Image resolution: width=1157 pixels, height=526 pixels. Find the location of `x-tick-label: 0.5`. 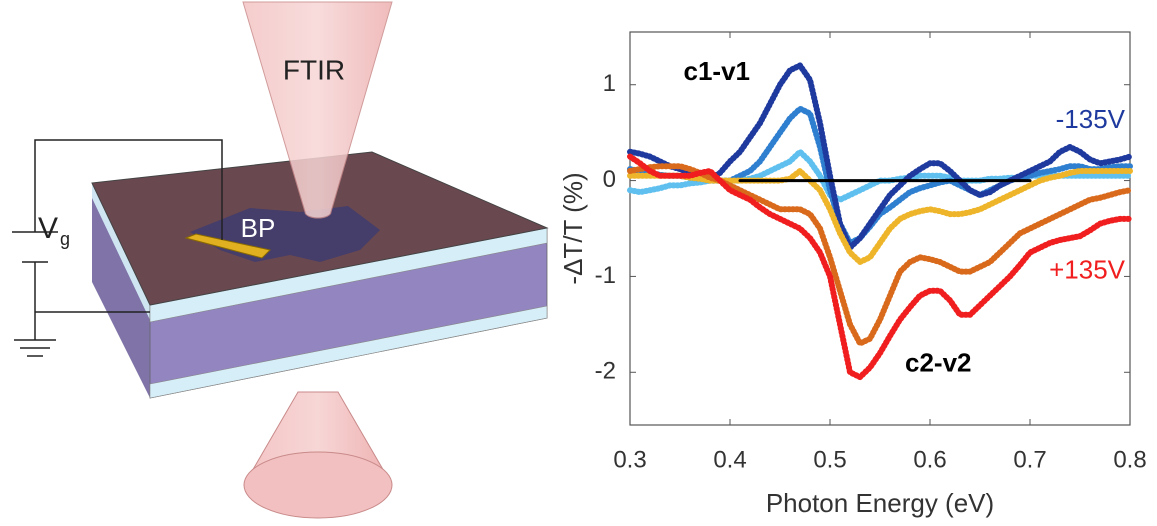

x-tick-label: 0.5 is located at coordinates (829, 459).